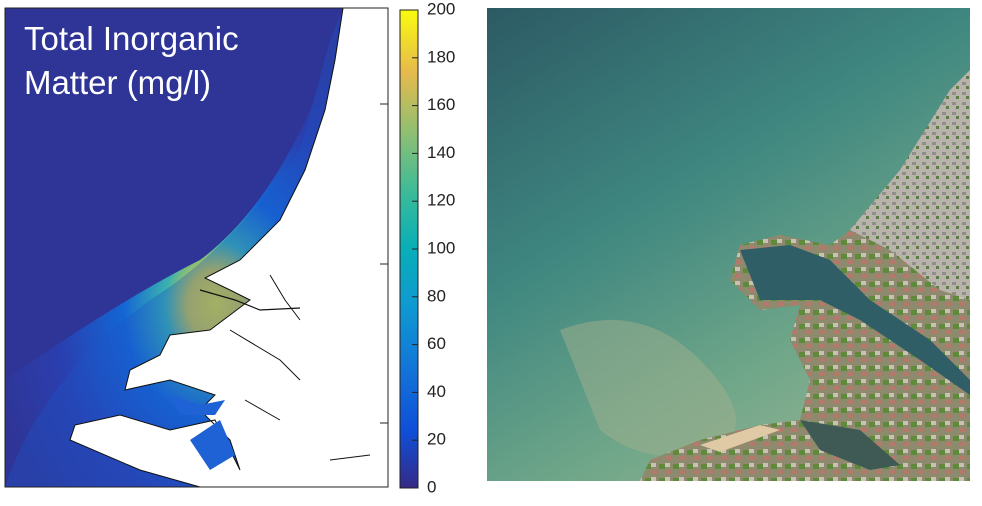  I want to click on colorbar-tick-label: 180, so click(441, 56).